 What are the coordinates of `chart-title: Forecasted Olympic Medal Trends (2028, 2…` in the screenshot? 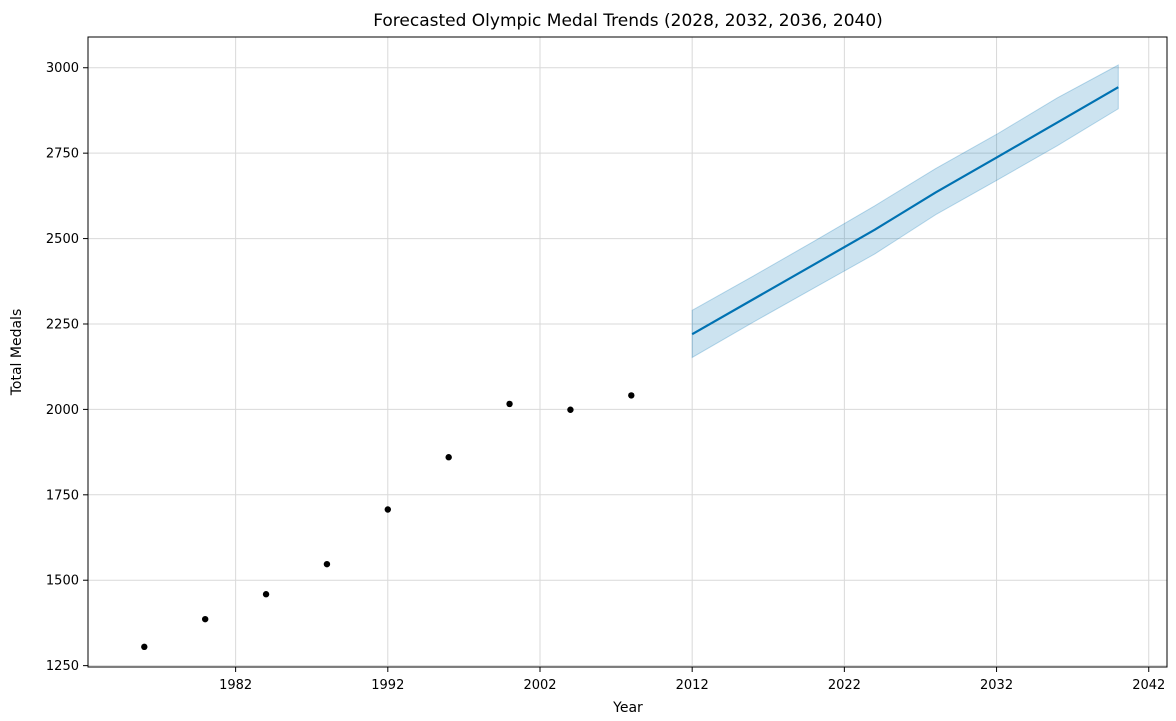 It's located at (628, 21).